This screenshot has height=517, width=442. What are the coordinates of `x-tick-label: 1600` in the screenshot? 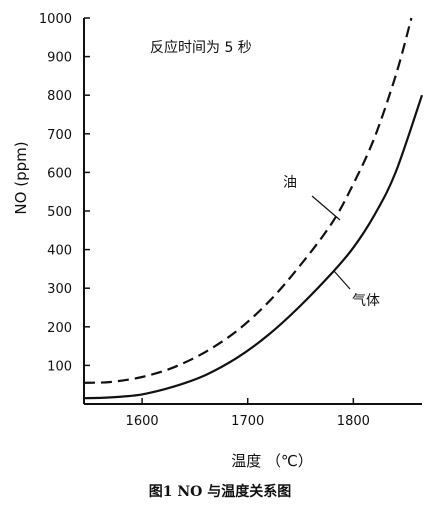 It's located at (142, 421).